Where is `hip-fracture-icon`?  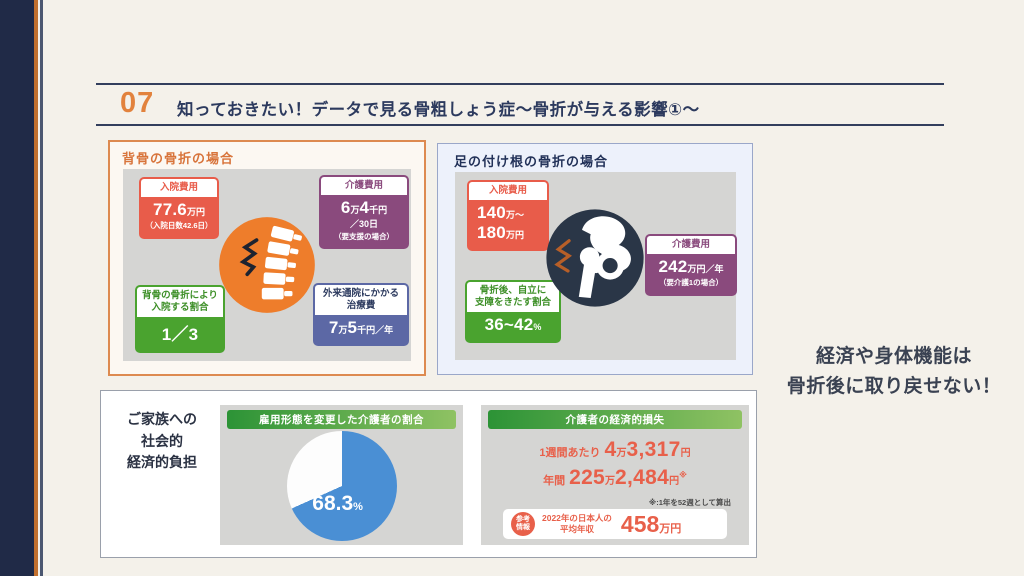 hip-fracture-icon is located at coordinates (595, 260).